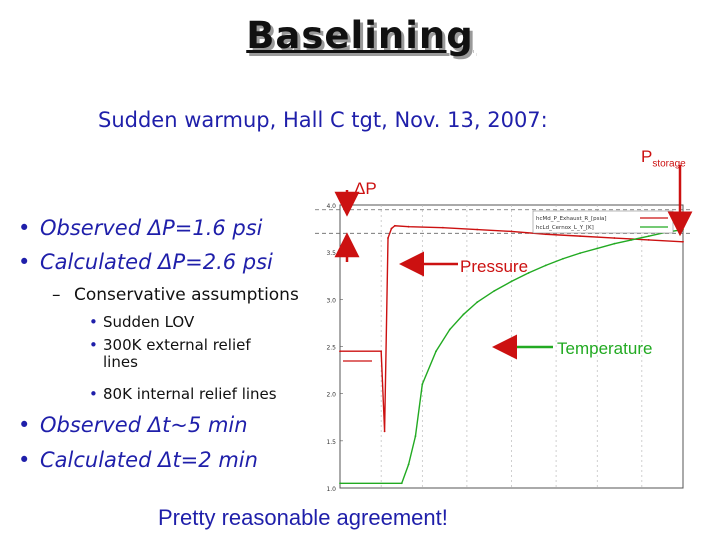 Image resolution: width=720 pixels, height=540 pixels. I want to click on bullet-calculated-dp: Calculated ΔP=2.6 psi, so click(145, 262).